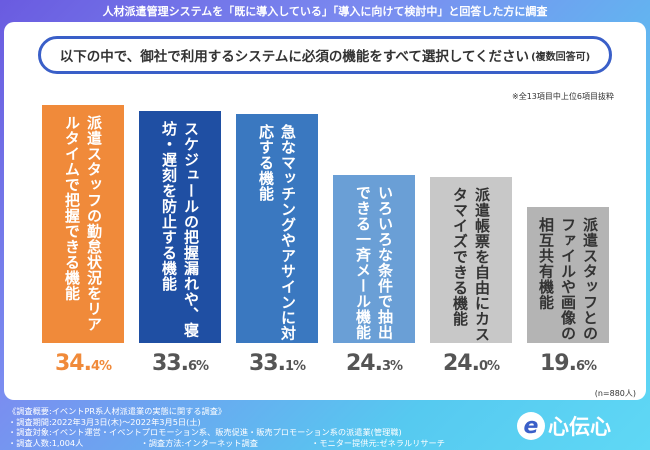 This screenshot has height=450, width=650. I want to click on bar-4: いろいろな条件で抽出できる一斉メール機能, so click(374, 259).